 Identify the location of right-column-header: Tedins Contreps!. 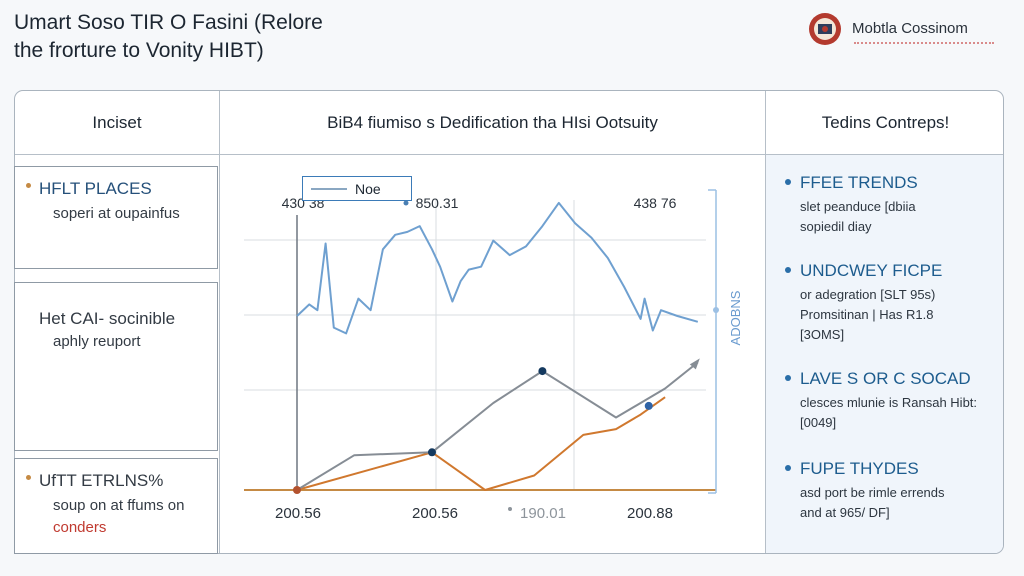
(885, 122).